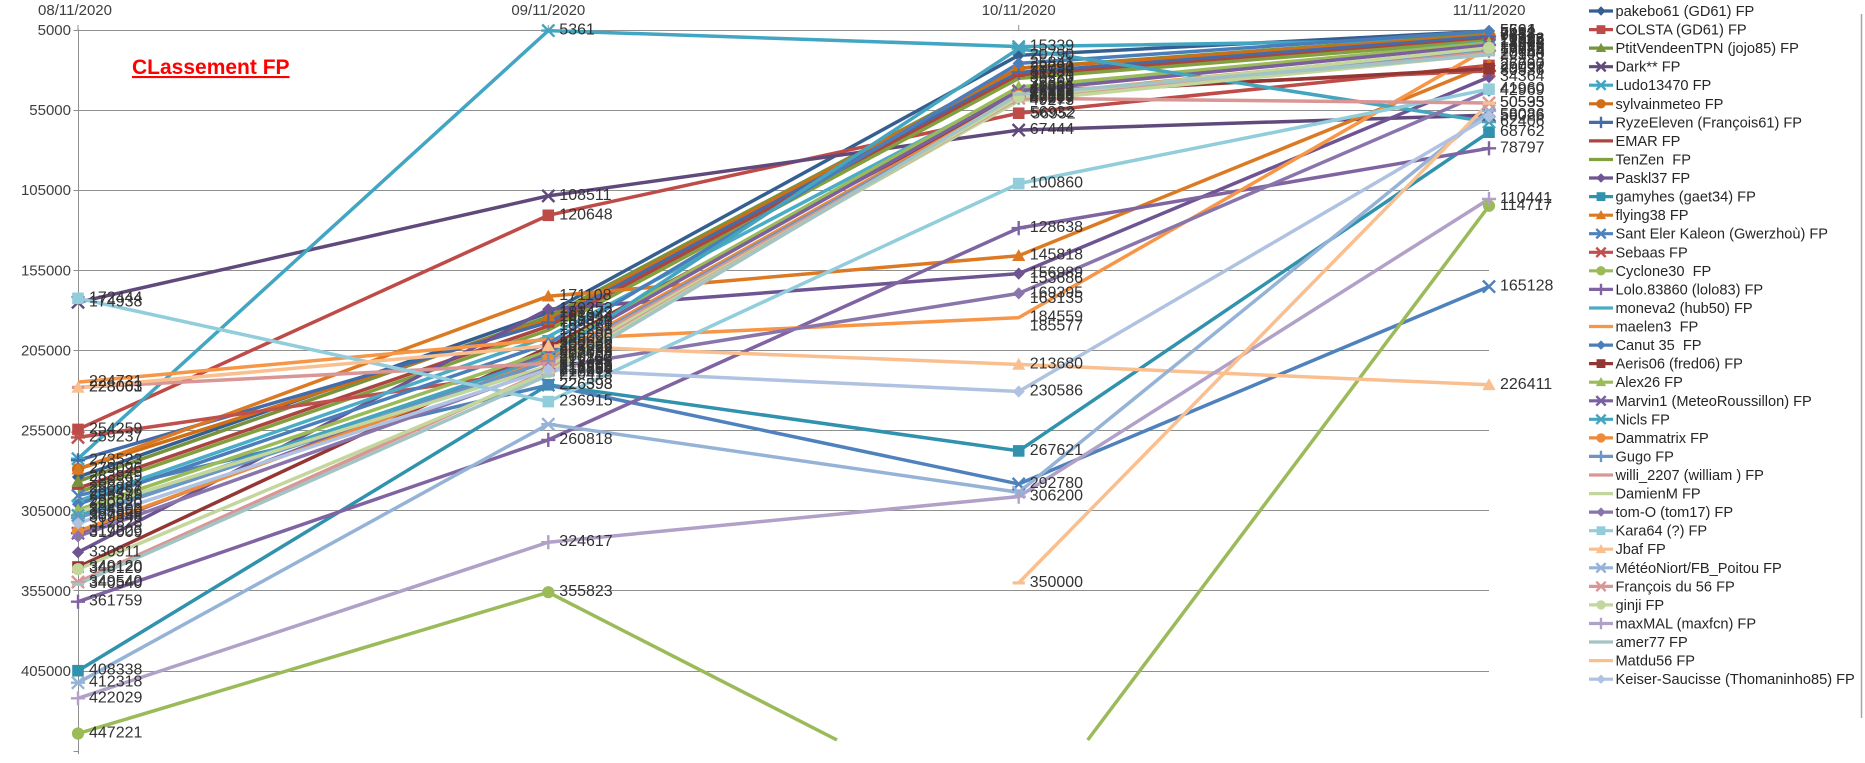 This screenshot has height=763, width=1865. What do you see at coordinates (585, 214) in the screenshot?
I see `svg-text: 120648` at bounding box center [585, 214].